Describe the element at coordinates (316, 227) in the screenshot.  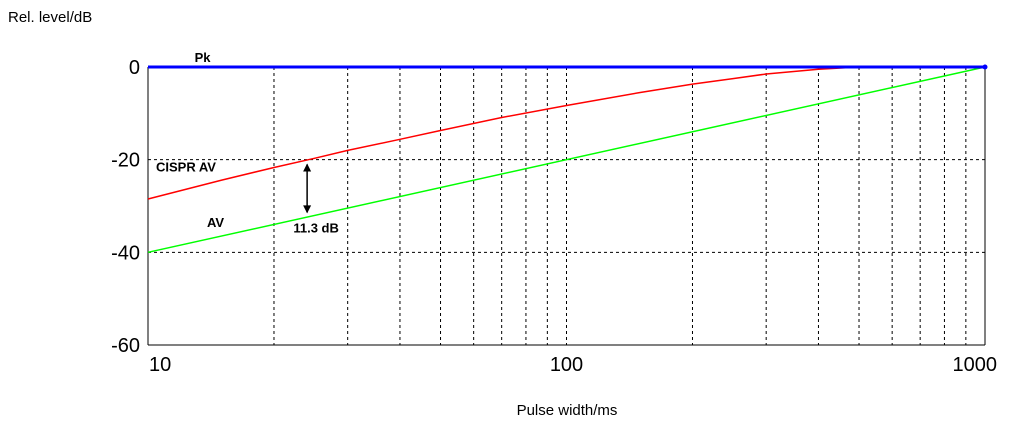
I see `difference-label: 11.3 dB` at that location.